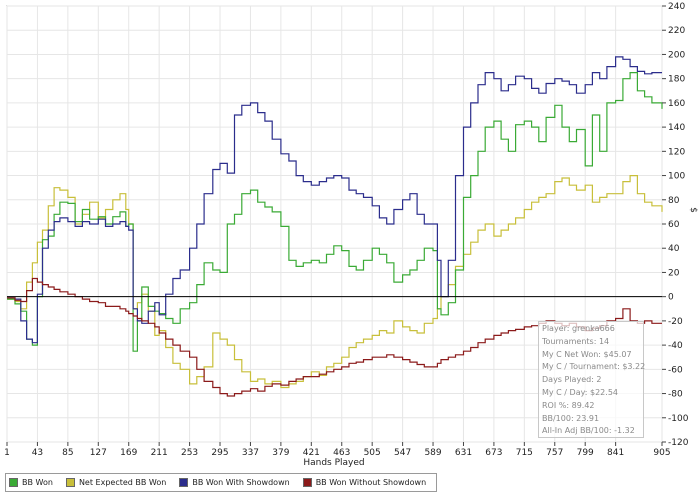  I want to click on stat-allin-bb100: All-In Adj BB/100: -1.32, so click(588, 431).